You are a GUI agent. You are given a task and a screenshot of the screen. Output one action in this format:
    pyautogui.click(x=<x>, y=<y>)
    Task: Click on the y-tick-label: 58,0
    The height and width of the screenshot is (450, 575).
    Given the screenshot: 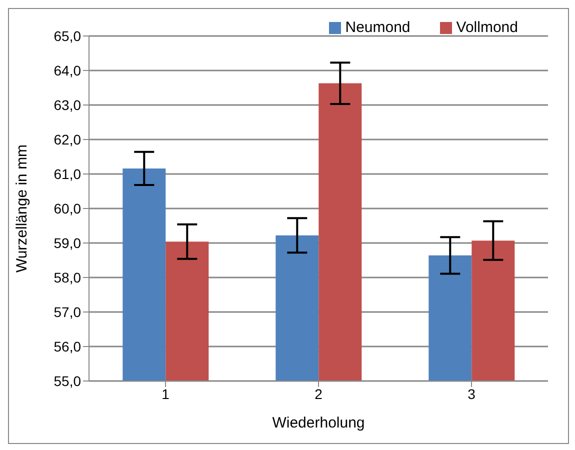 What is the action you would take?
    pyautogui.click(x=68, y=277)
    